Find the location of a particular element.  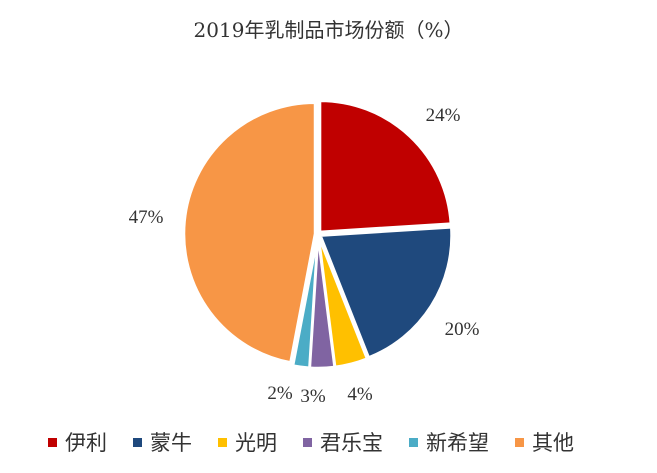

legend-label: 光明 is located at coordinates (256, 443).